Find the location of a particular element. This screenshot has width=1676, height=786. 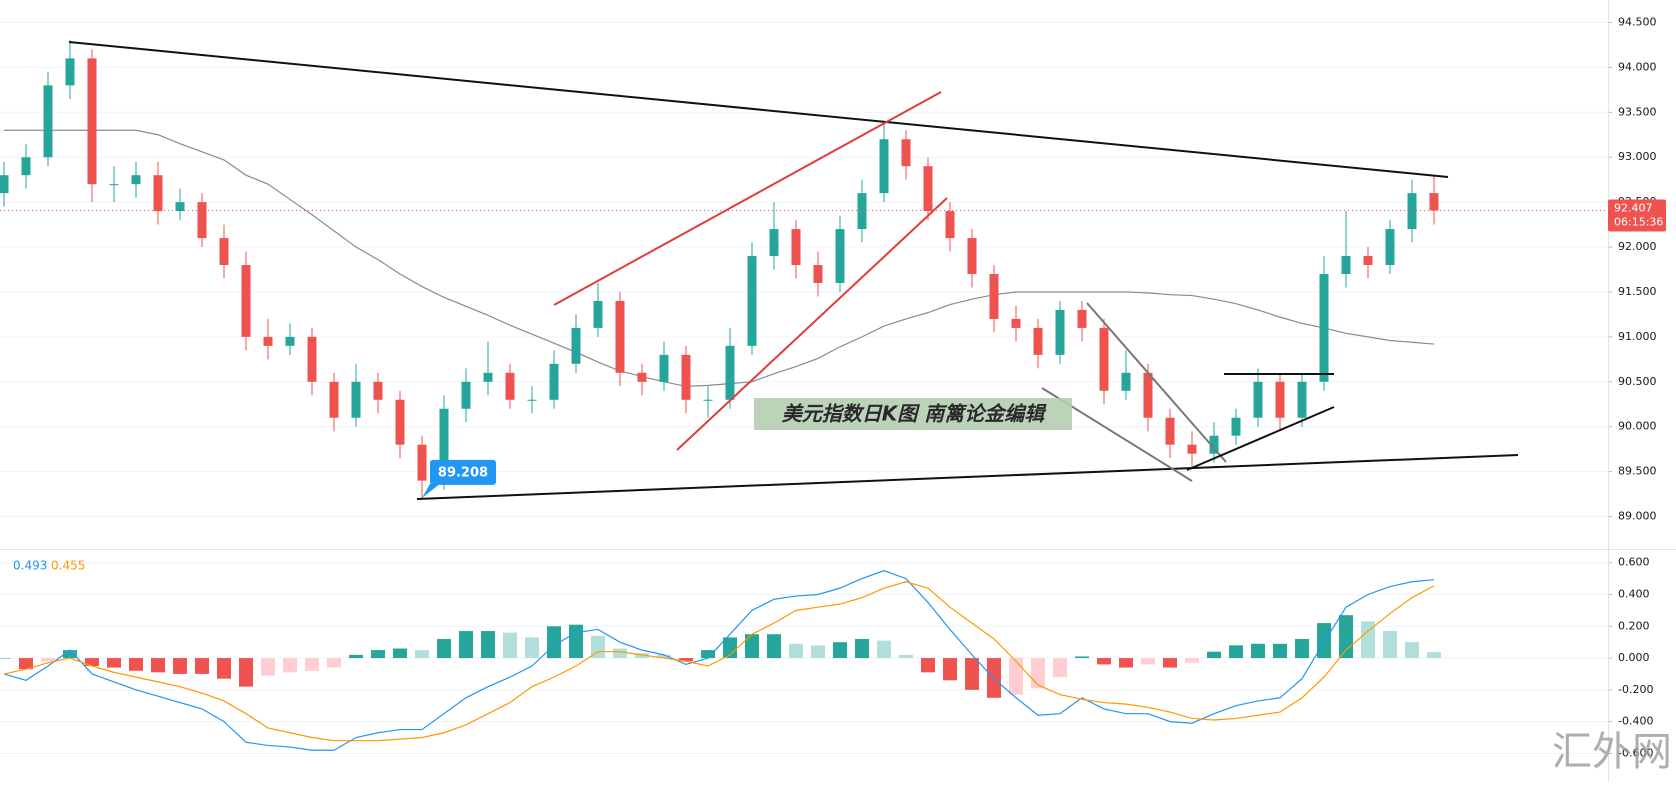

price-tag-countdown: 06:15:36 is located at coordinates (1638, 221).